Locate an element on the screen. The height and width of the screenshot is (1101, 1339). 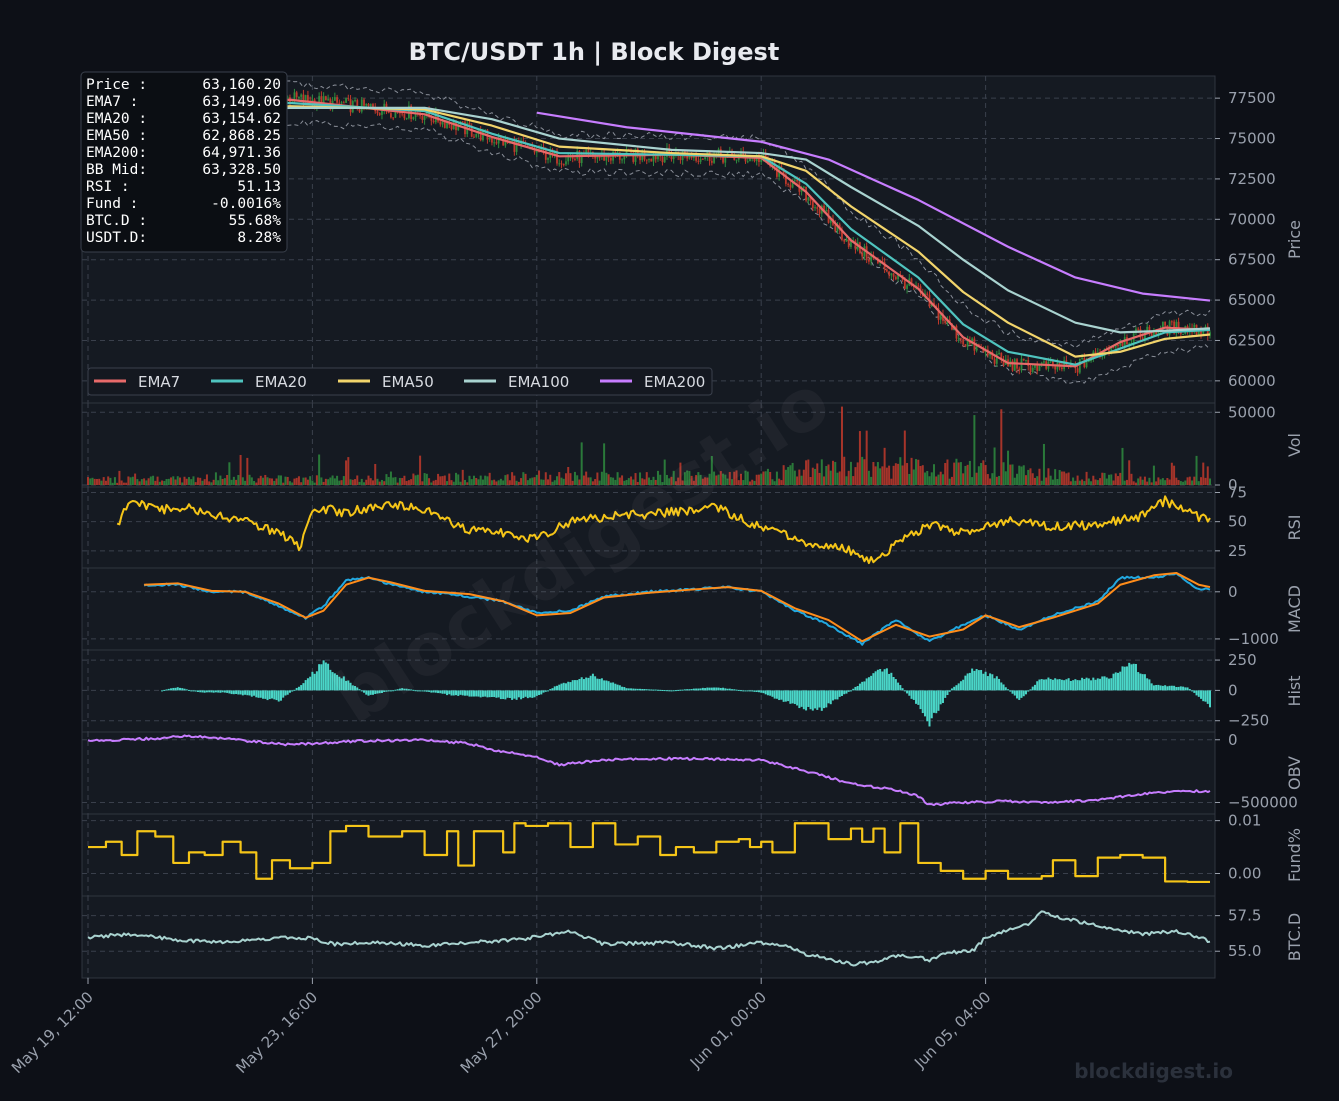
panel-rsi-ytick-label-2: 75 is located at coordinates (1237, 493).